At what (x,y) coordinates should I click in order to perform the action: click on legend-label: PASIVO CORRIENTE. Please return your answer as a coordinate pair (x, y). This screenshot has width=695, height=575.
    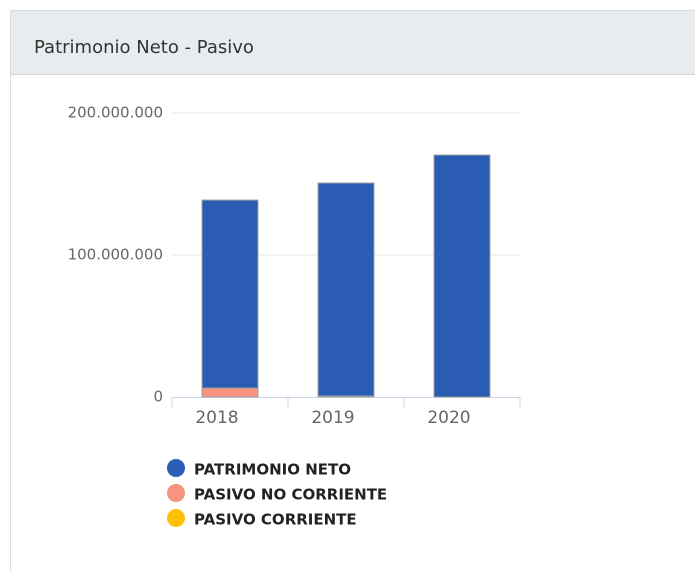
    Looking at the image, I should click on (275, 520).